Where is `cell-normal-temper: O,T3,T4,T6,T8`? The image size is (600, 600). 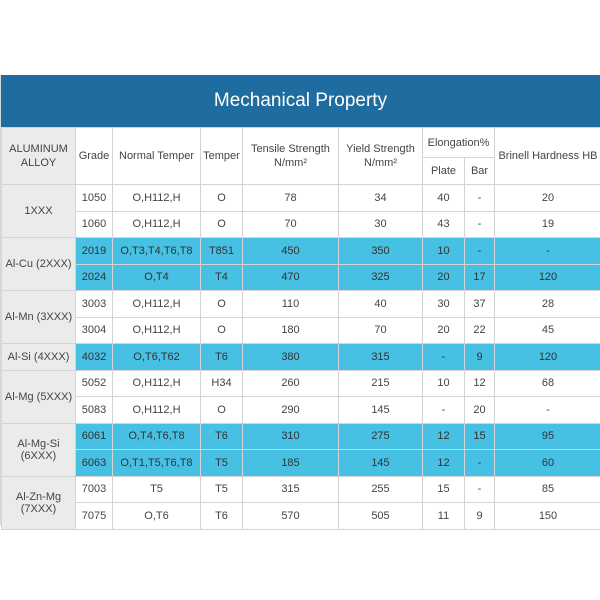
cell-normal-temper: O,T3,T4,T6,T8 is located at coordinates (156, 251).